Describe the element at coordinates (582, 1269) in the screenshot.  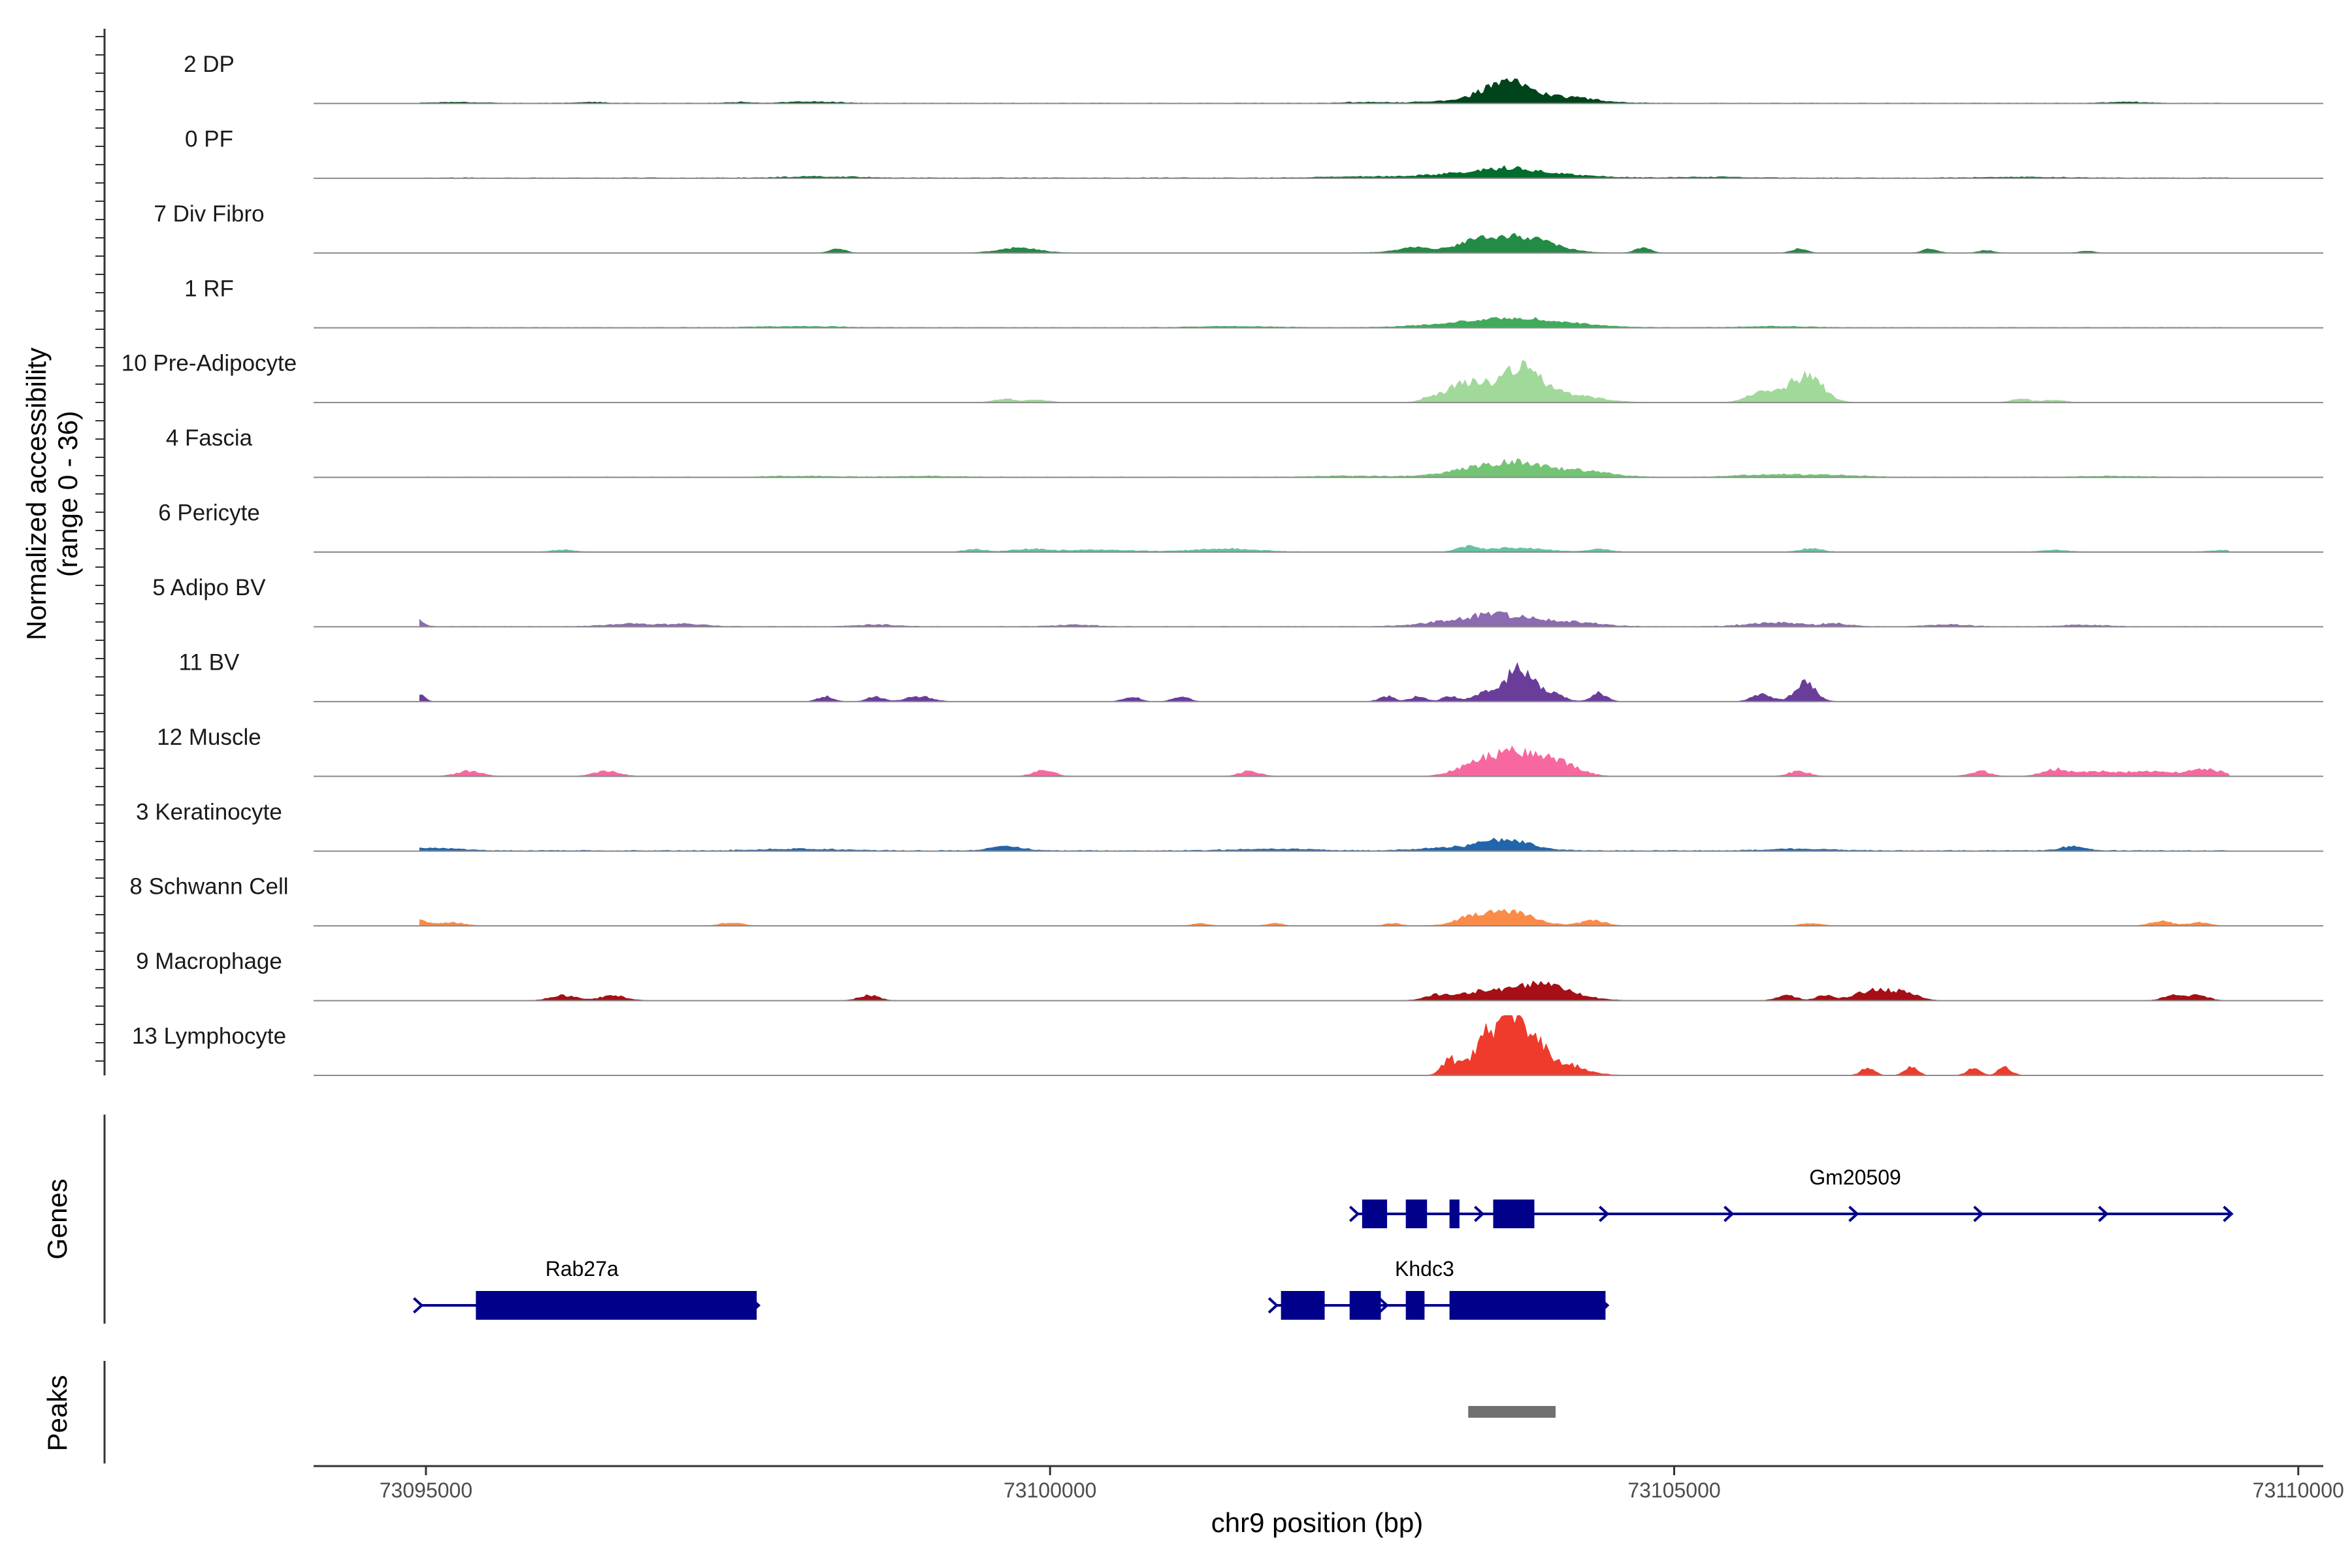
I see `gene-label: Rab27a` at that location.